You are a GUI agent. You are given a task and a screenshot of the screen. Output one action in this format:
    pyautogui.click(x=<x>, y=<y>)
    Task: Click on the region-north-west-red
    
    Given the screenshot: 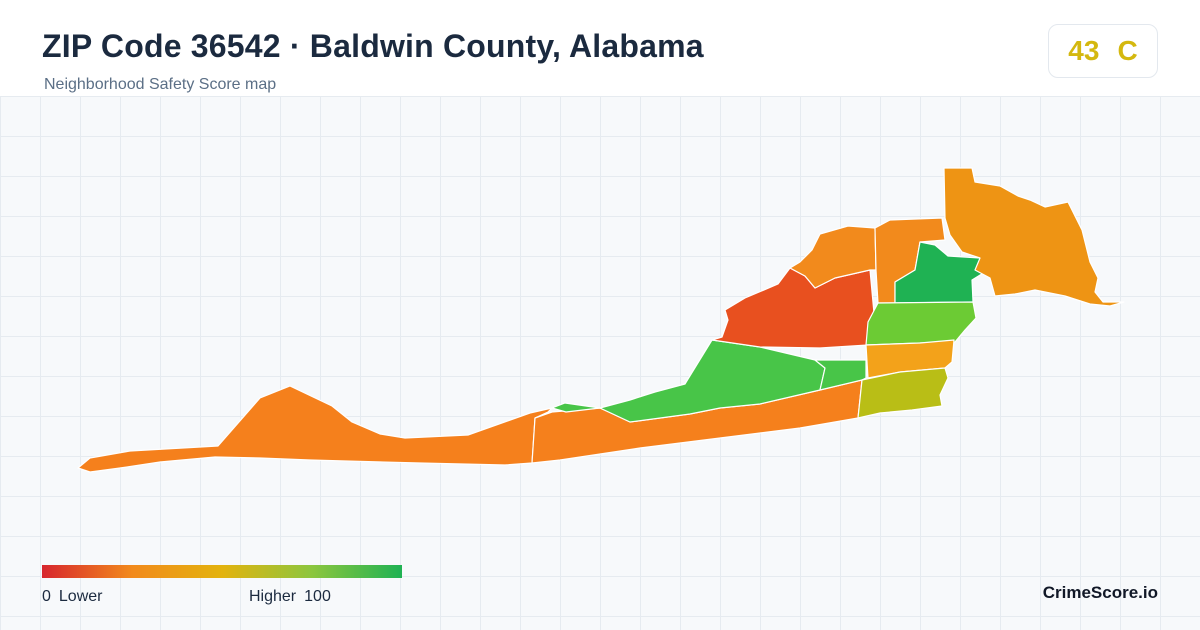 What is the action you would take?
    pyautogui.click(x=794, y=308)
    